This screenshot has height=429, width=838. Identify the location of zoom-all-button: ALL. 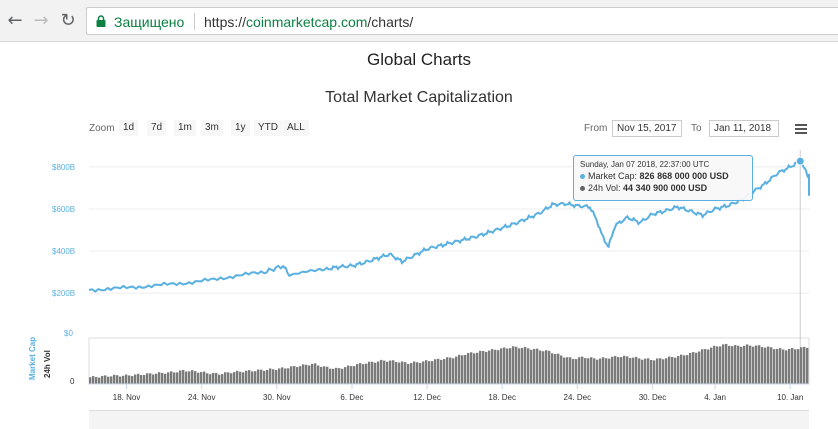
(296, 128).